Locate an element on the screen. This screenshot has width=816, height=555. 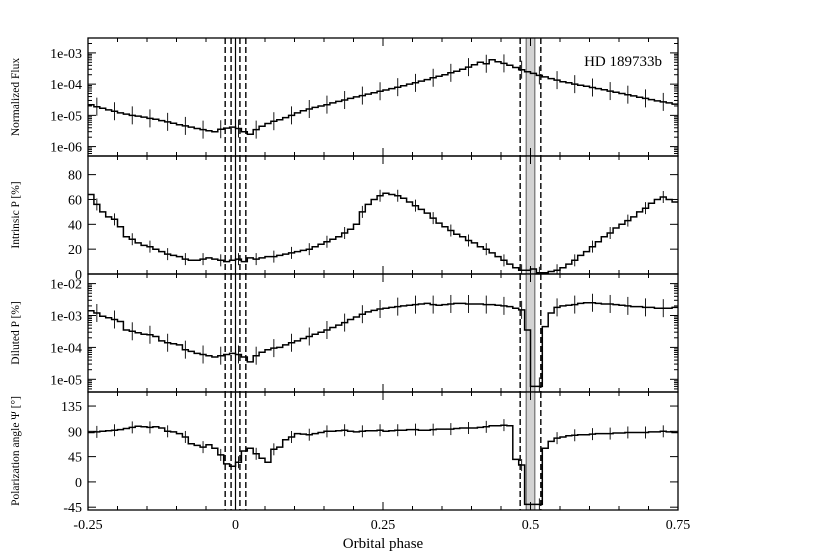
y-tick-label: 135 is located at coordinates (71, 407).